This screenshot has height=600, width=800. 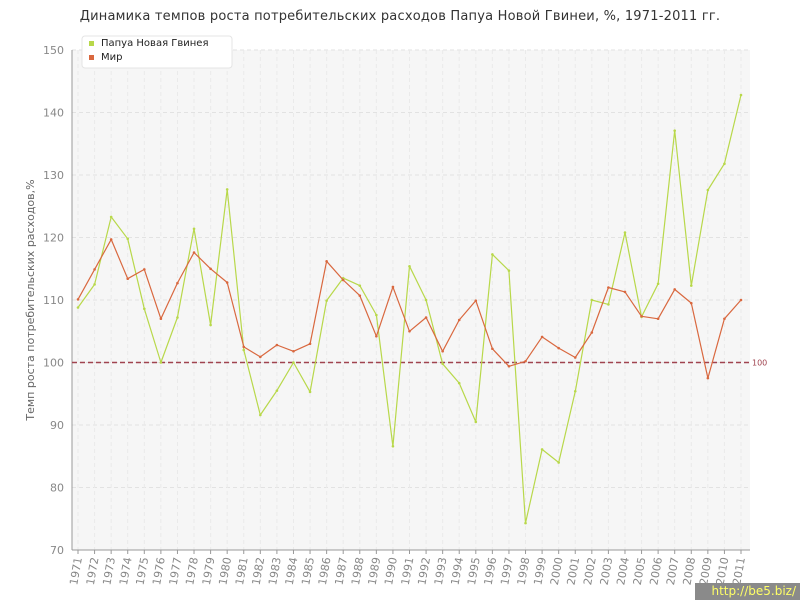 What do you see at coordinates (143, 571) in the screenshot?
I see `x-tick-label: 1975` at bounding box center [143, 571].